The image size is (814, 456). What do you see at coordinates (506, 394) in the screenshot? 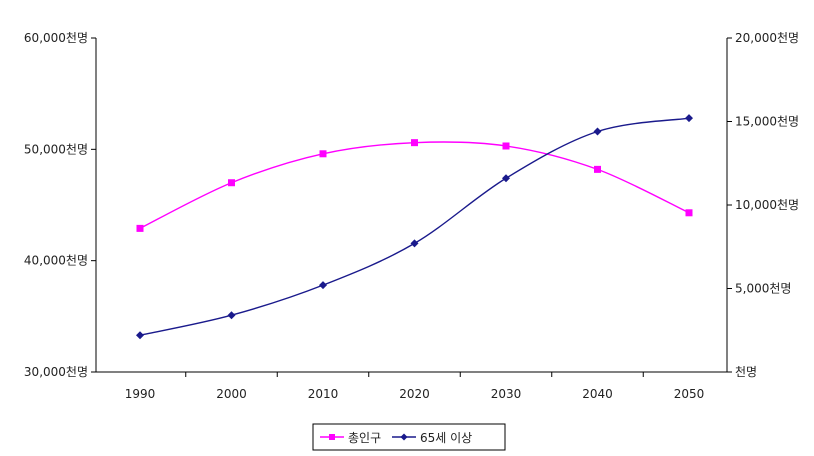
I see `x-tick-label: 2030` at bounding box center [506, 394].